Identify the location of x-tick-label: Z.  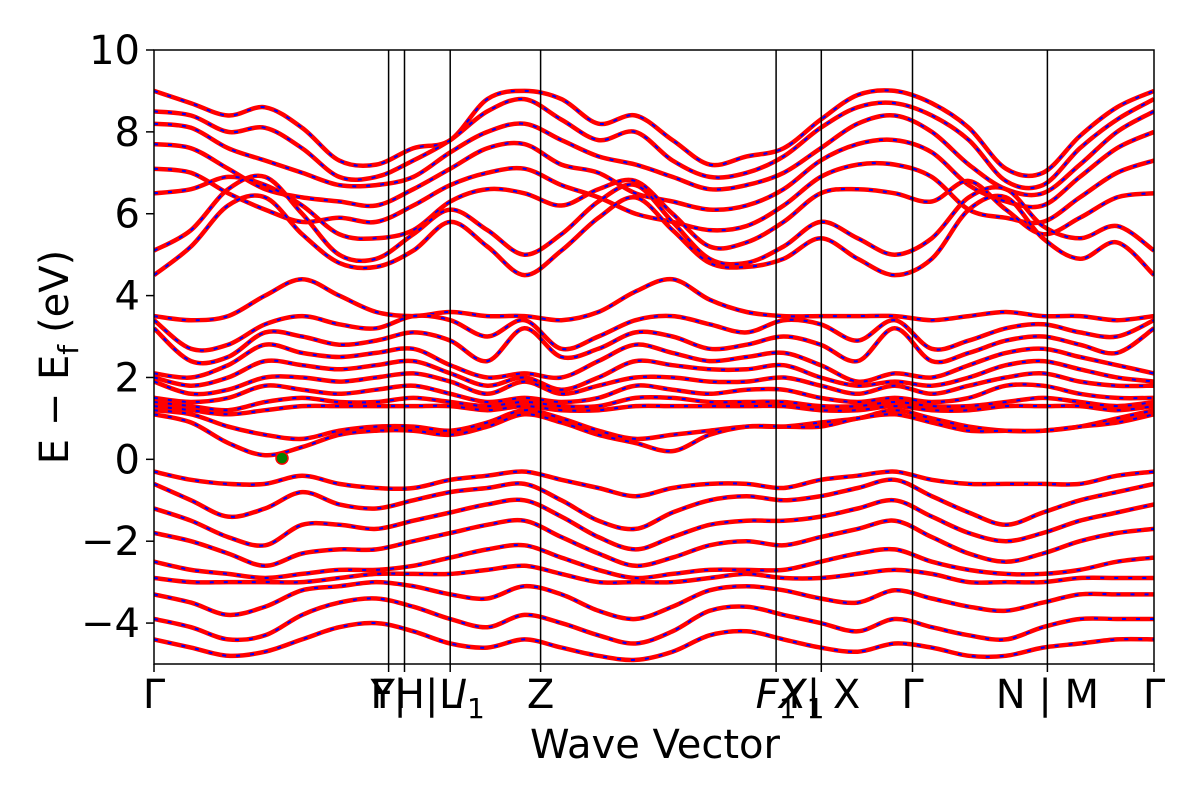
(540, 695).